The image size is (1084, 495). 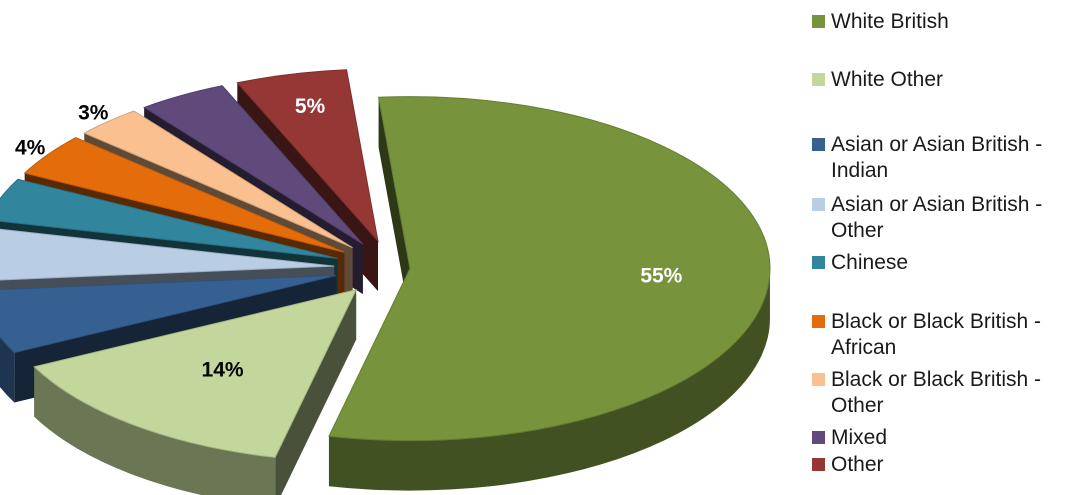 What do you see at coordinates (947, 465) in the screenshot?
I see `legend-item: Other` at bounding box center [947, 465].